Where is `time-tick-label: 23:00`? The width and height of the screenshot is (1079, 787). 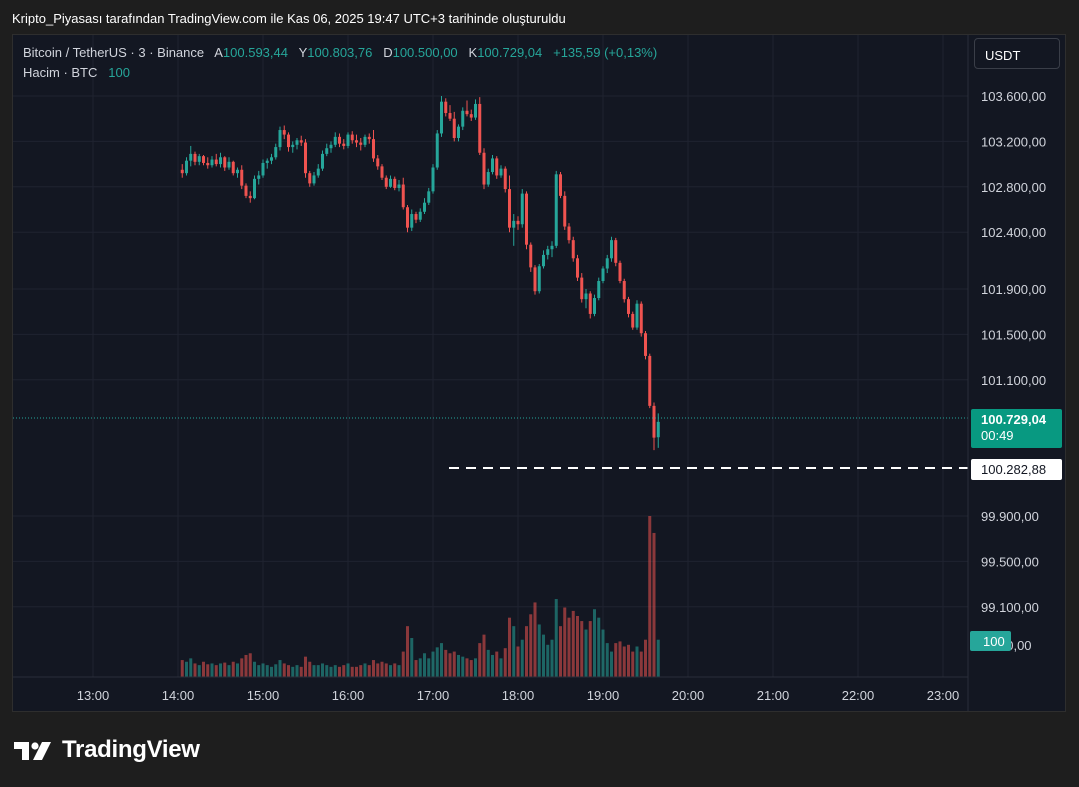
time-tick-label: 23:00 is located at coordinates (943, 695).